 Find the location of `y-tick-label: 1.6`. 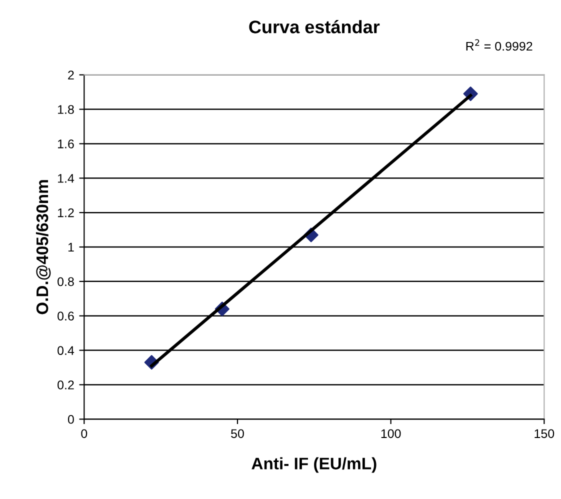

y-tick-label: 1.6 is located at coordinates (66, 144).